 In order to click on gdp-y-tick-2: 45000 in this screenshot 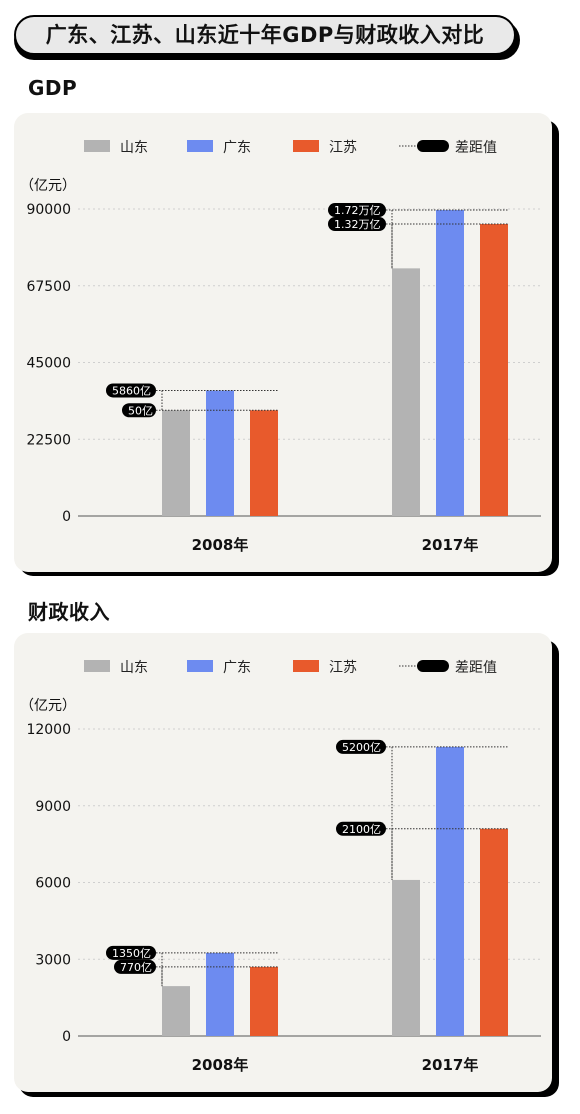, I will do `click(48, 364)`.